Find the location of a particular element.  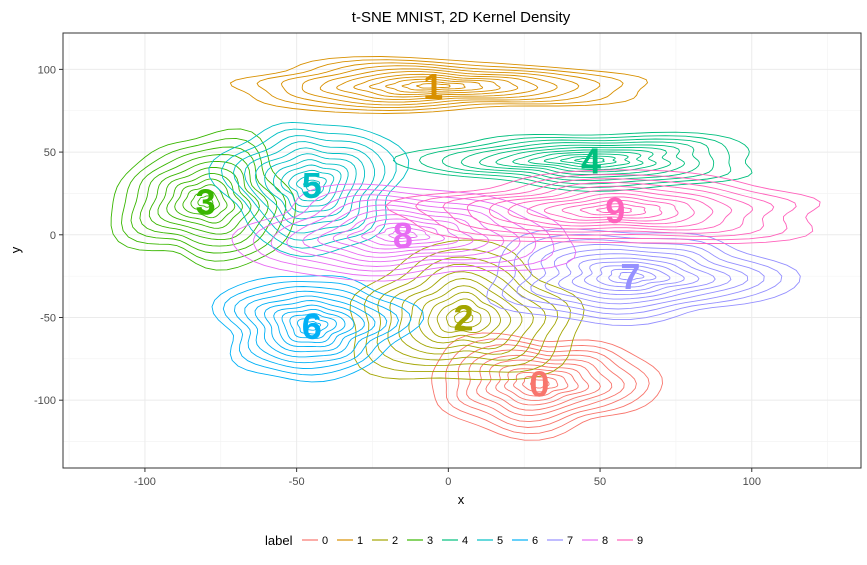

cluster-label-7: 7 is located at coordinates (630, 276).